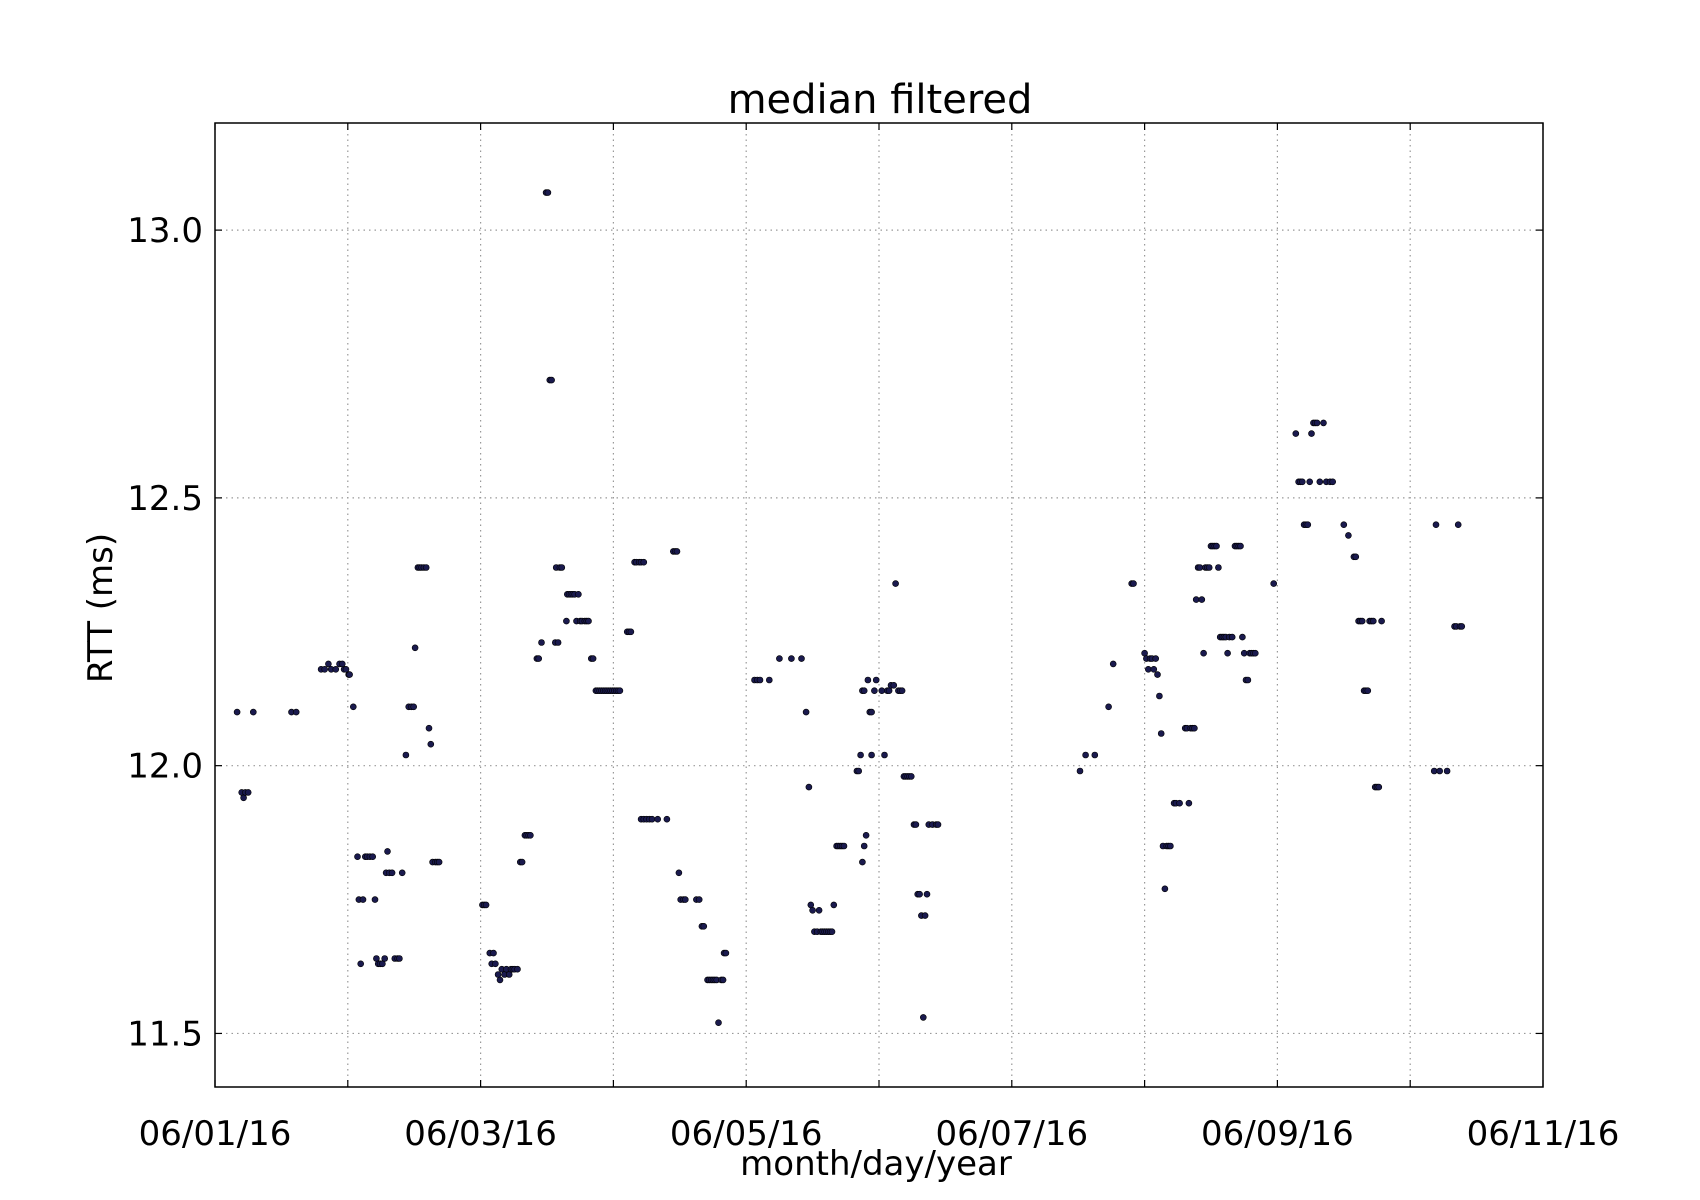 The height and width of the screenshot is (1200, 1700). I want to click on x-tick-label: 06/01/16, so click(215, 1134).